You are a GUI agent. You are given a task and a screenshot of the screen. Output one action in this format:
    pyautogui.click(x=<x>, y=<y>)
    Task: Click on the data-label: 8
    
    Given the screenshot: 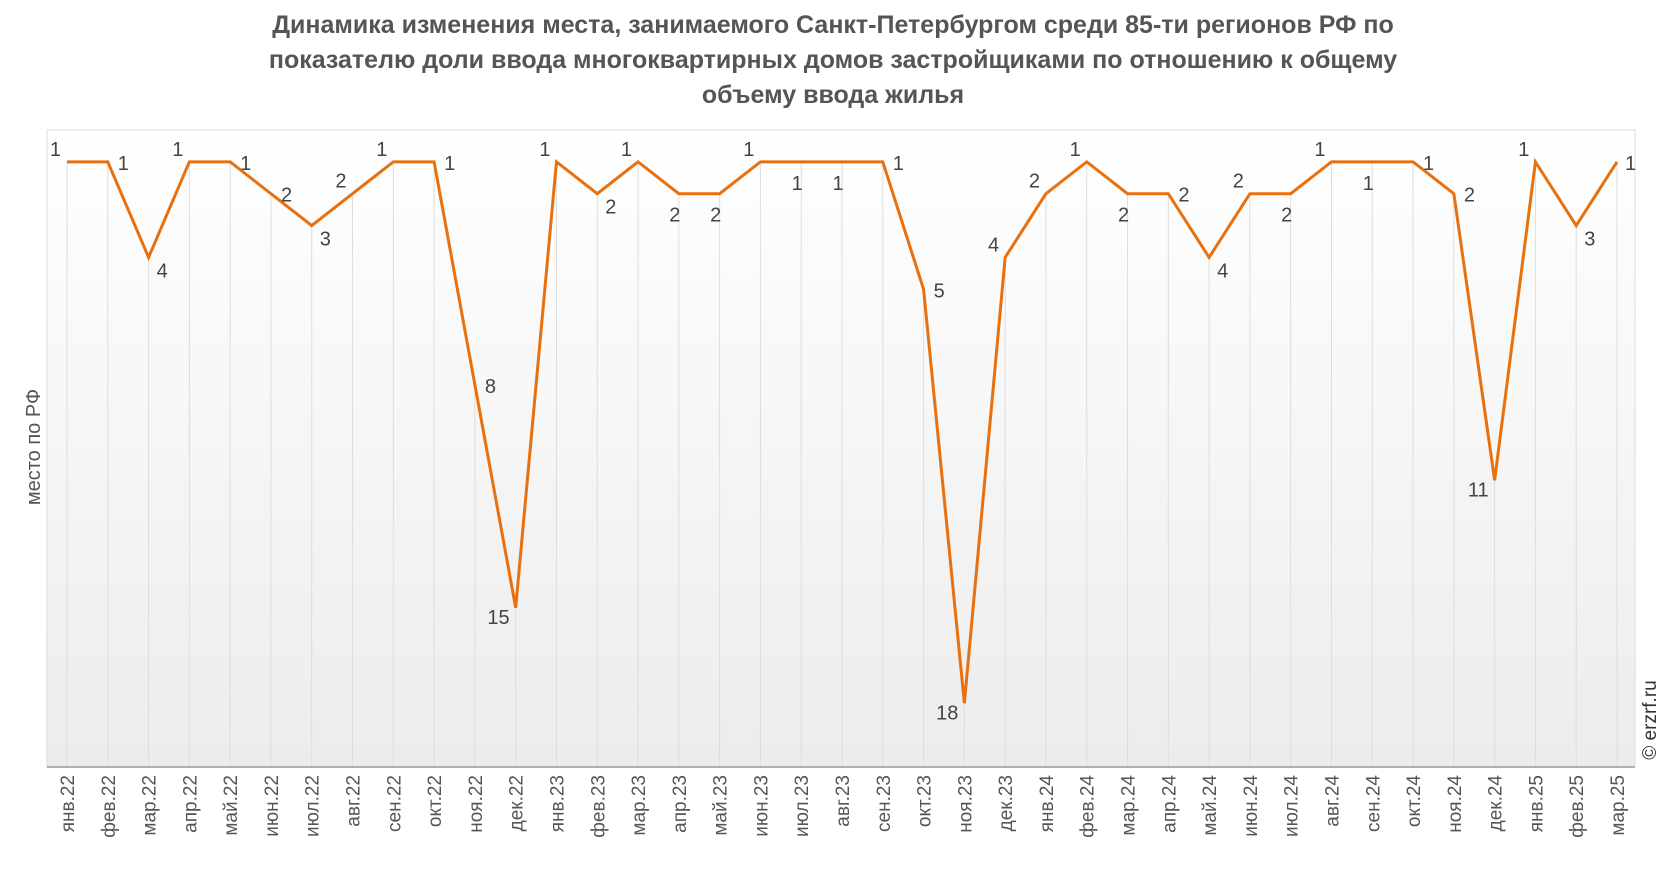 What is the action you would take?
    pyautogui.click(x=490, y=387)
    